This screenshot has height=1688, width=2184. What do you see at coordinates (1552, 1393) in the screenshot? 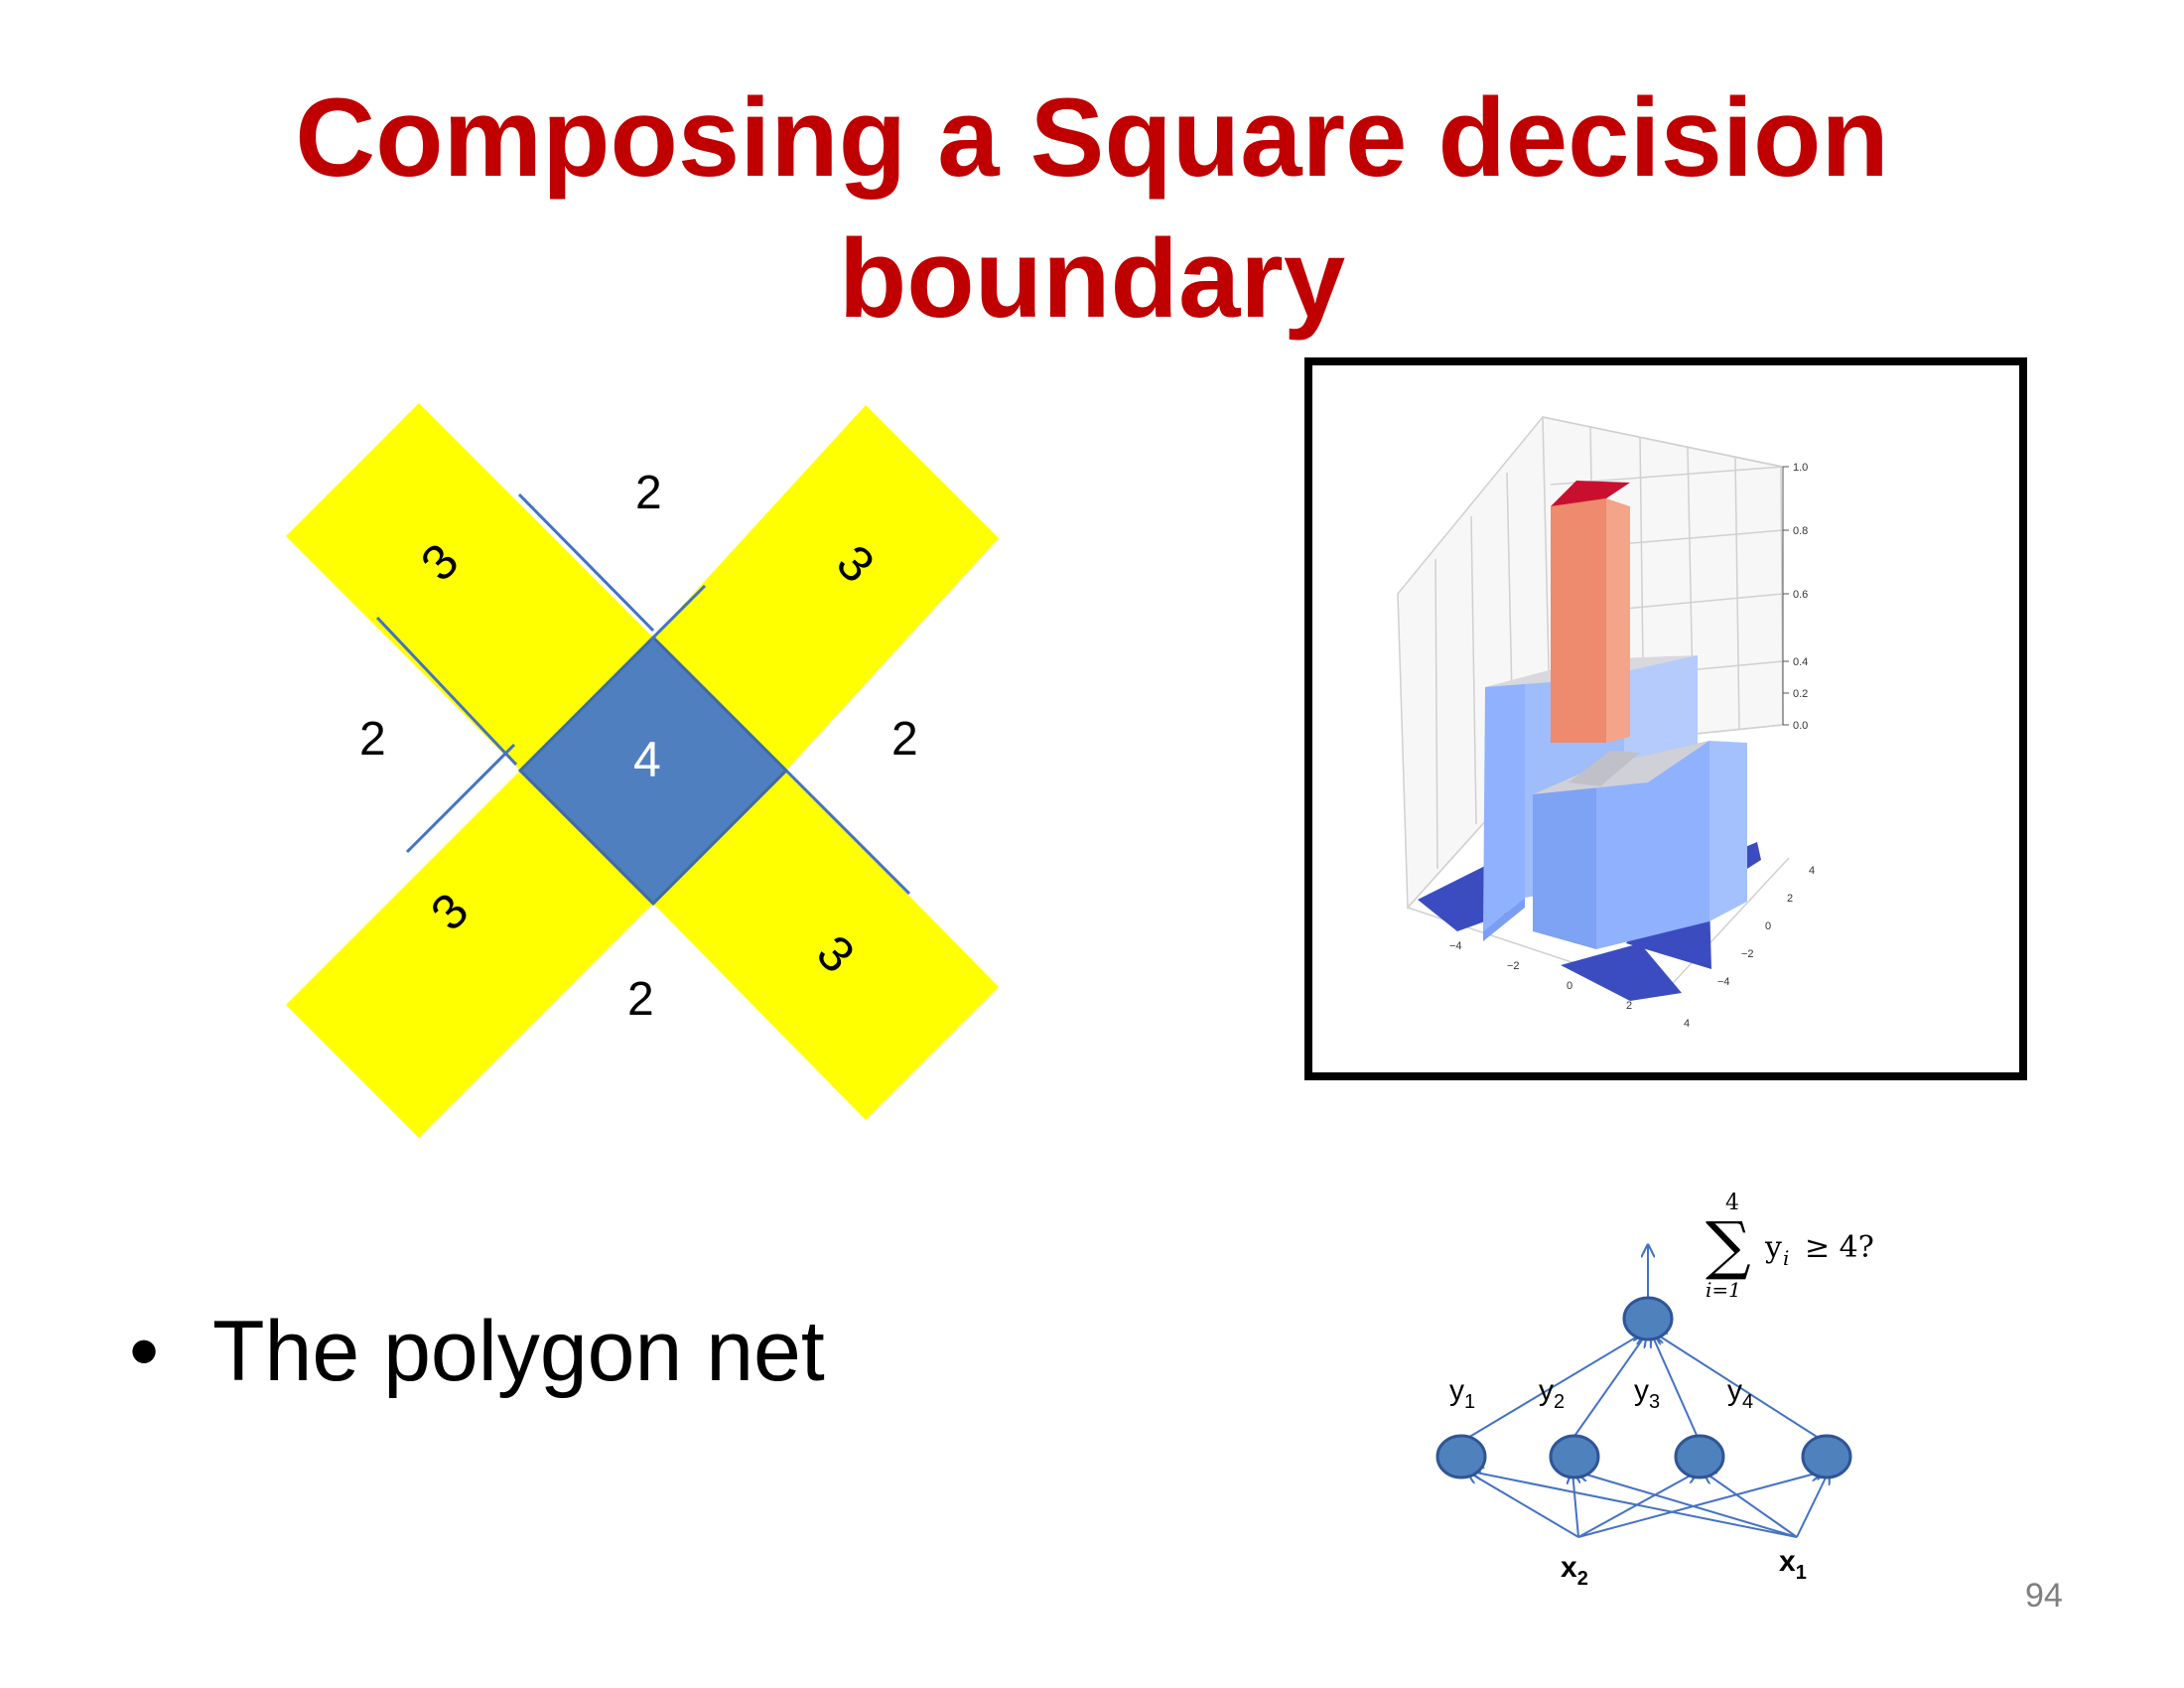
I see `hidden-label-2: y2` at bounding box center [1552, 1393].